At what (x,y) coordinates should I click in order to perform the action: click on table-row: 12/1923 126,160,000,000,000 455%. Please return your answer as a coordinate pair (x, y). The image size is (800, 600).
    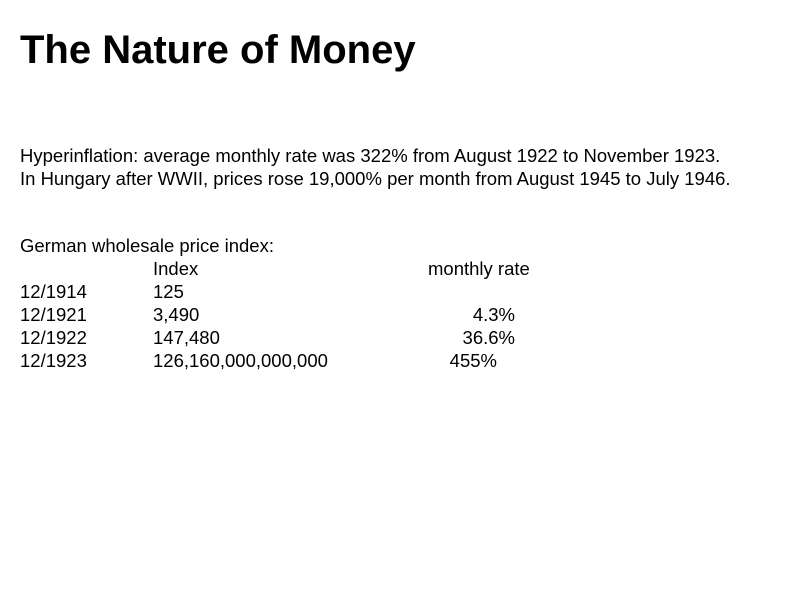
    Looking at the image, I should click on (400, 360).